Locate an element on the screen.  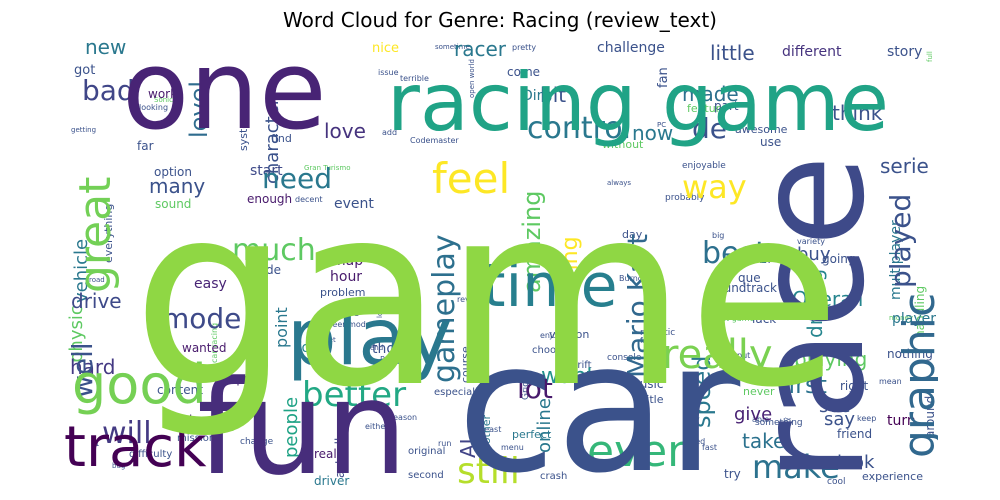
word-hour: hour is located at coordinates (346, 277).